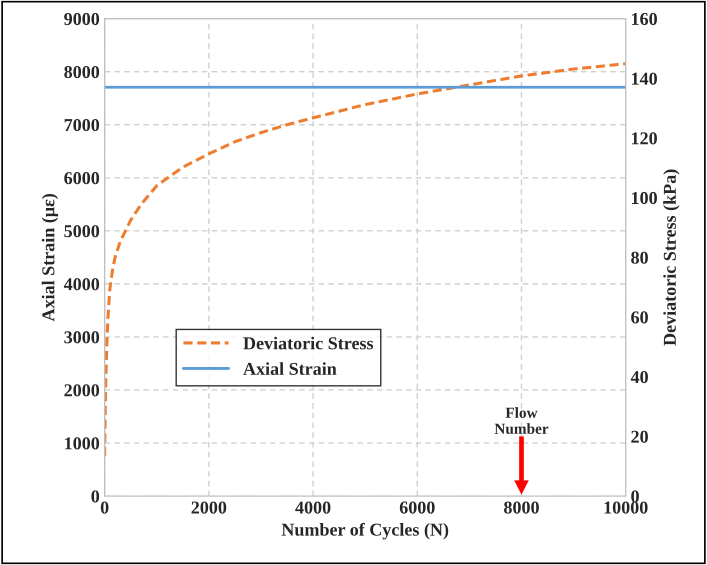 Image resolution: width=707 pixels, height=565 pixels. Describe the element at coordinates (209, 507) in the screenshot. I see `x-tick-label: 2000` at that location.